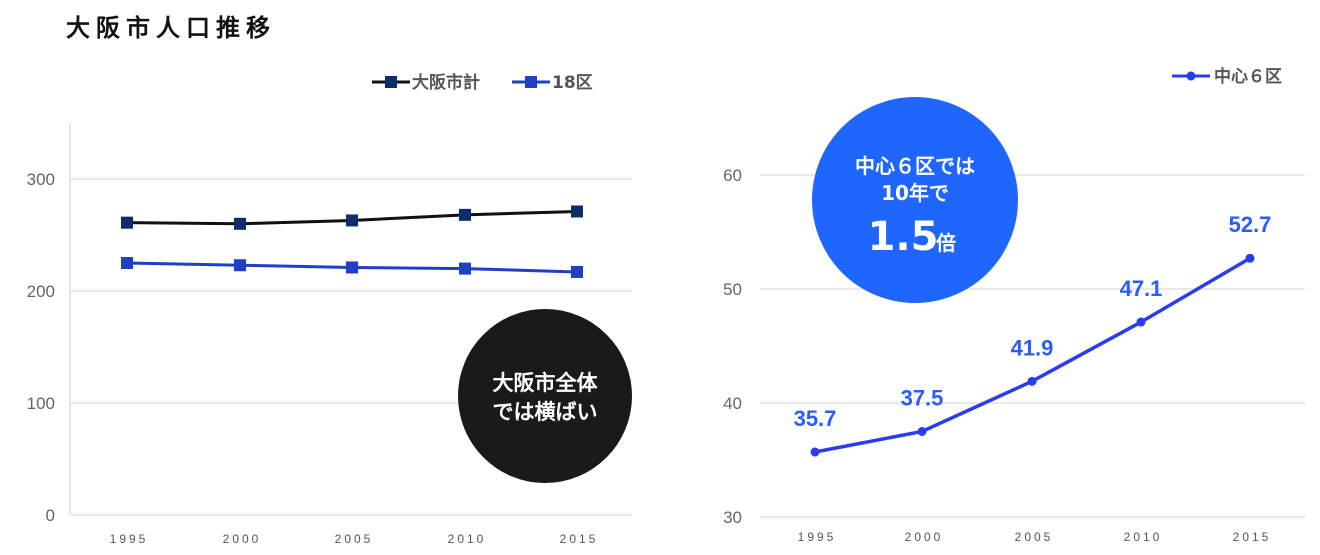  What do you see at coordinates (41, 179) in the screenshot?
I see `y-tick-label: 300` at bounding box center [41, 179].